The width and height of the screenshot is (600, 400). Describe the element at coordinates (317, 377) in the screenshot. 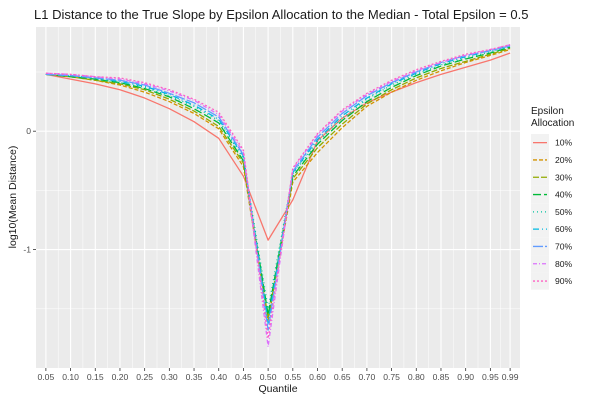

I see `x-tick-label: 0.60` at that location.